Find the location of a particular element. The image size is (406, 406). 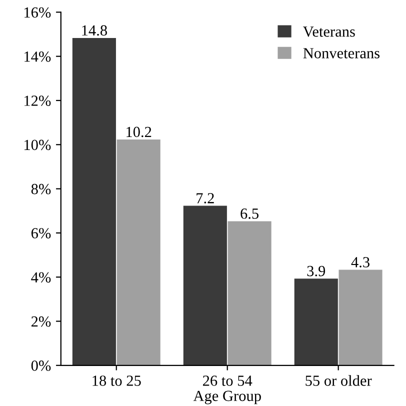

y-tick-label: 8% is located at coordinates (41, 189).